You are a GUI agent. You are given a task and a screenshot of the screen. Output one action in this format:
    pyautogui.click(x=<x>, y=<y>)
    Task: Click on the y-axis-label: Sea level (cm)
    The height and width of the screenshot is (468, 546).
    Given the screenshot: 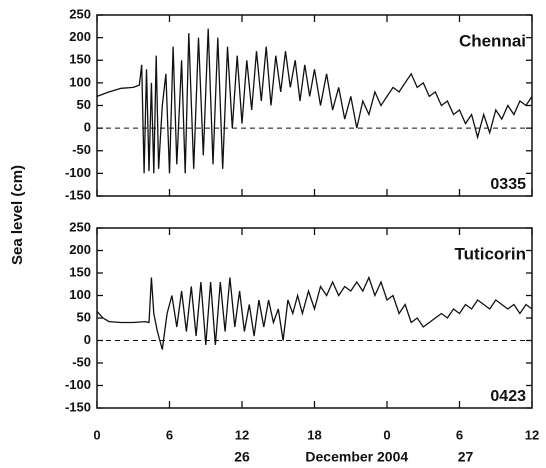 What is the action you would take?
    pyautogui.click(x=17, y=215)
    